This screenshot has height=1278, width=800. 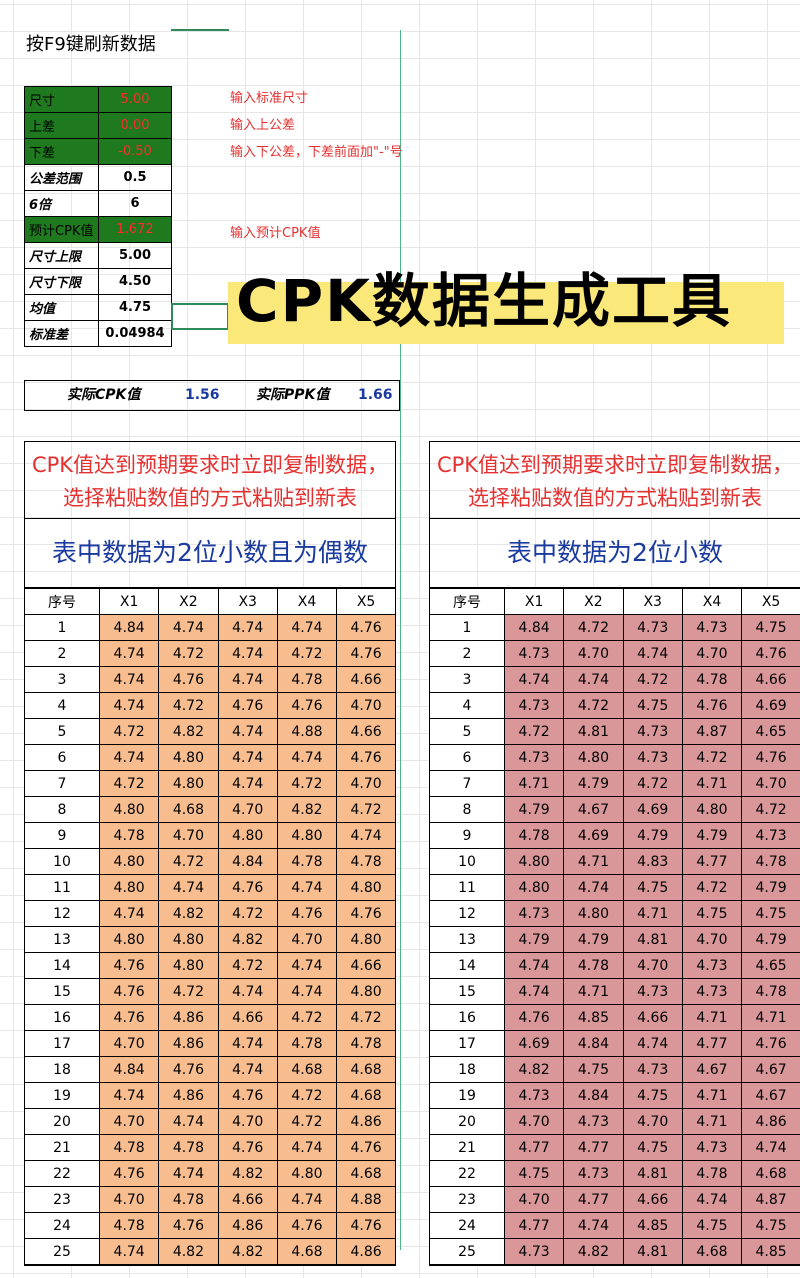 I want to click on data-cell: 4.85, so click(x=770, y=1251).